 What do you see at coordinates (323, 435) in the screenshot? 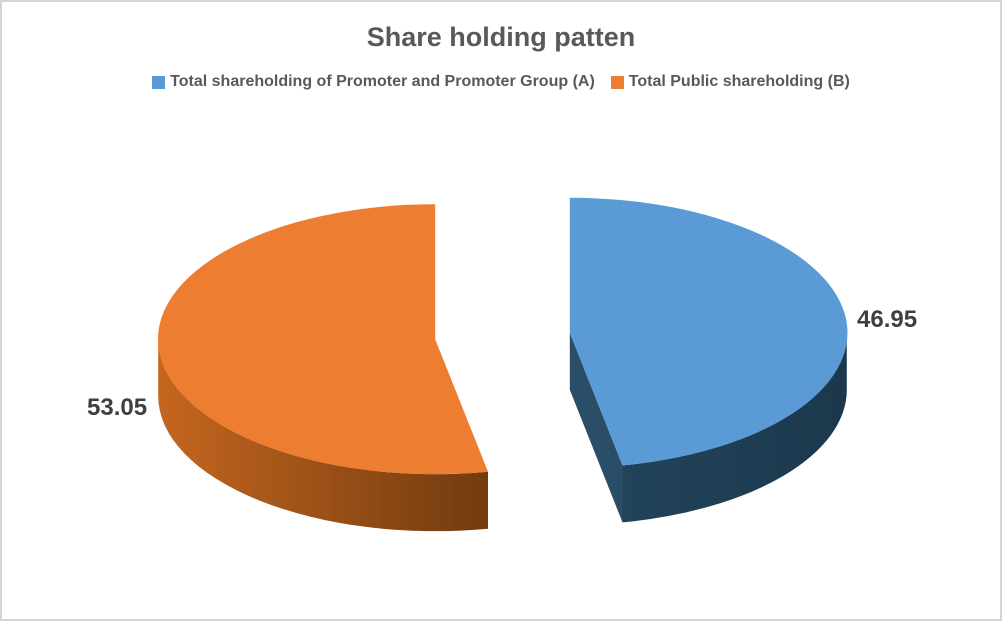
I see `pie-slice-public-b-rim-face` at bounding box center [323, 435].